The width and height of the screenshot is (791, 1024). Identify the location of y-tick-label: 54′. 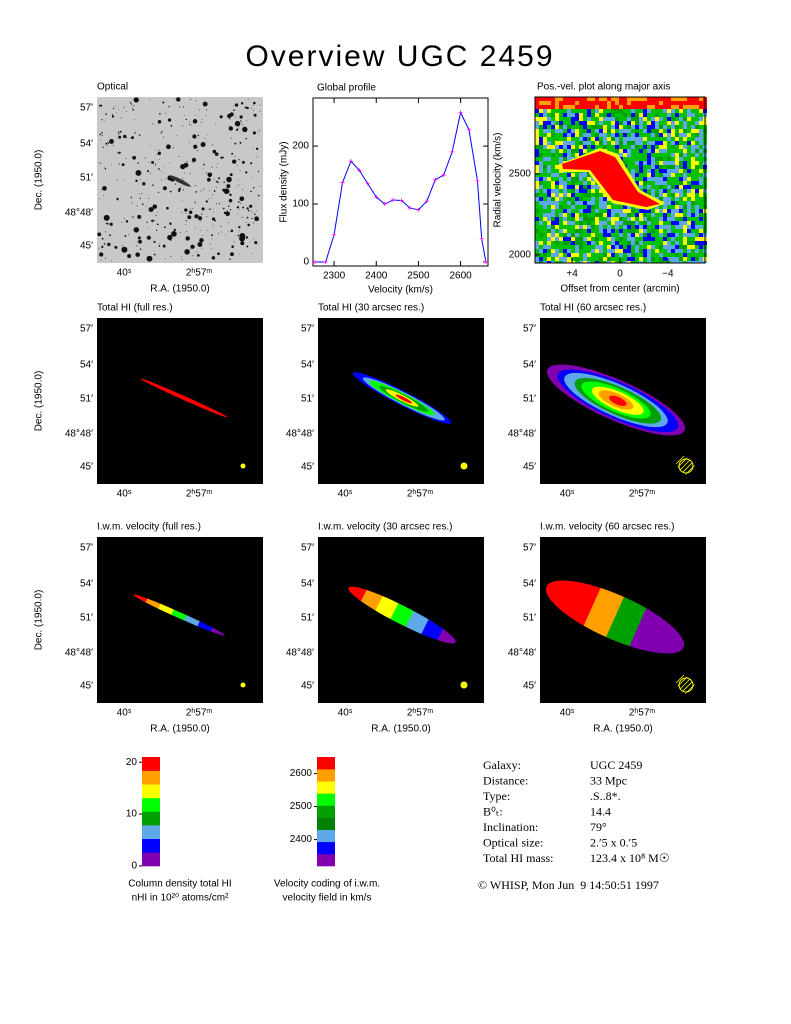
(86, 584).